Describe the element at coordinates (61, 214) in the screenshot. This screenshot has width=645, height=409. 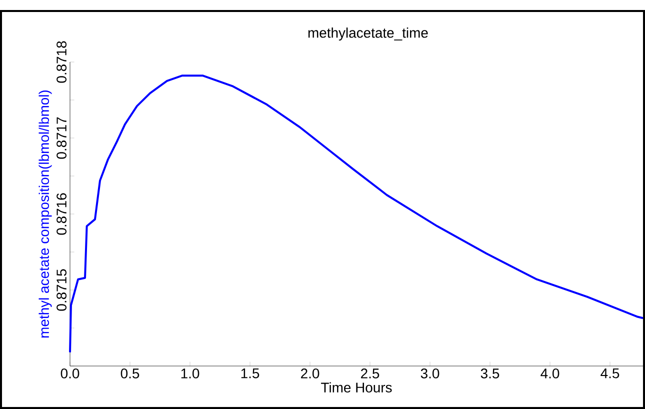
I see `y-tick-label: 0.8716` at that location.